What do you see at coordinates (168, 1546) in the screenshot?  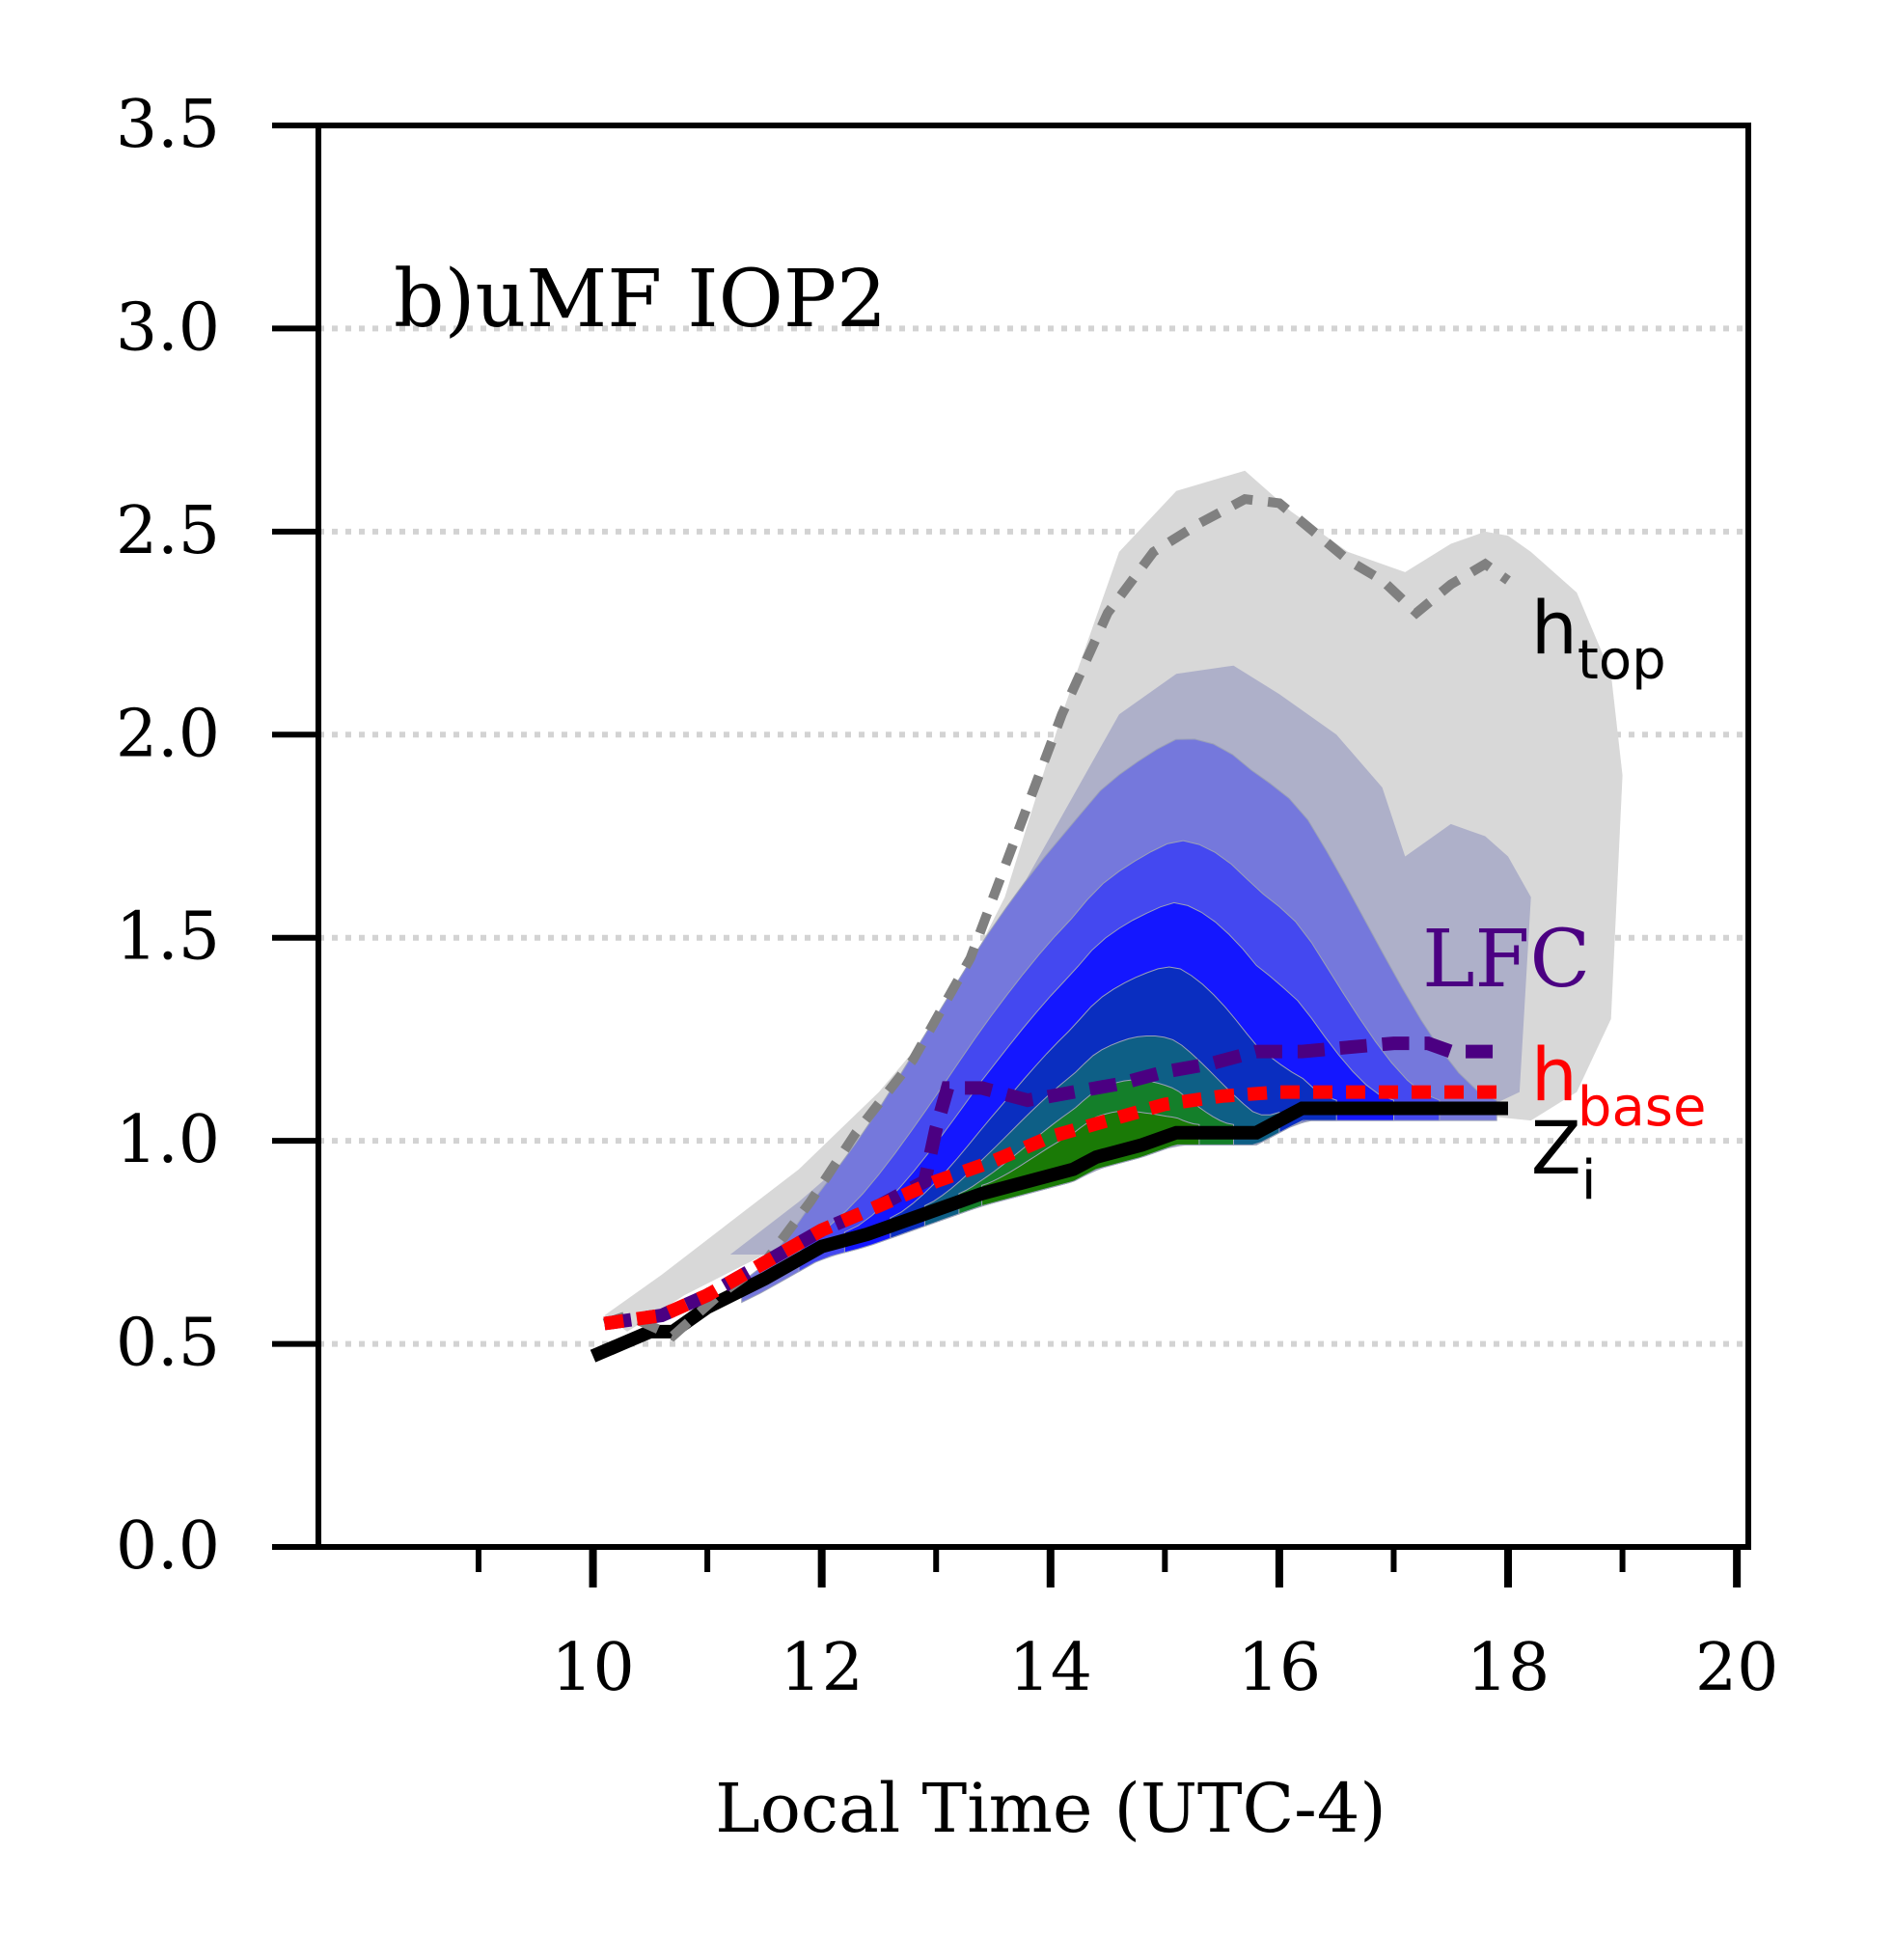 I see `y-tick-label: 0.0` at bounding box center [168, 1546].